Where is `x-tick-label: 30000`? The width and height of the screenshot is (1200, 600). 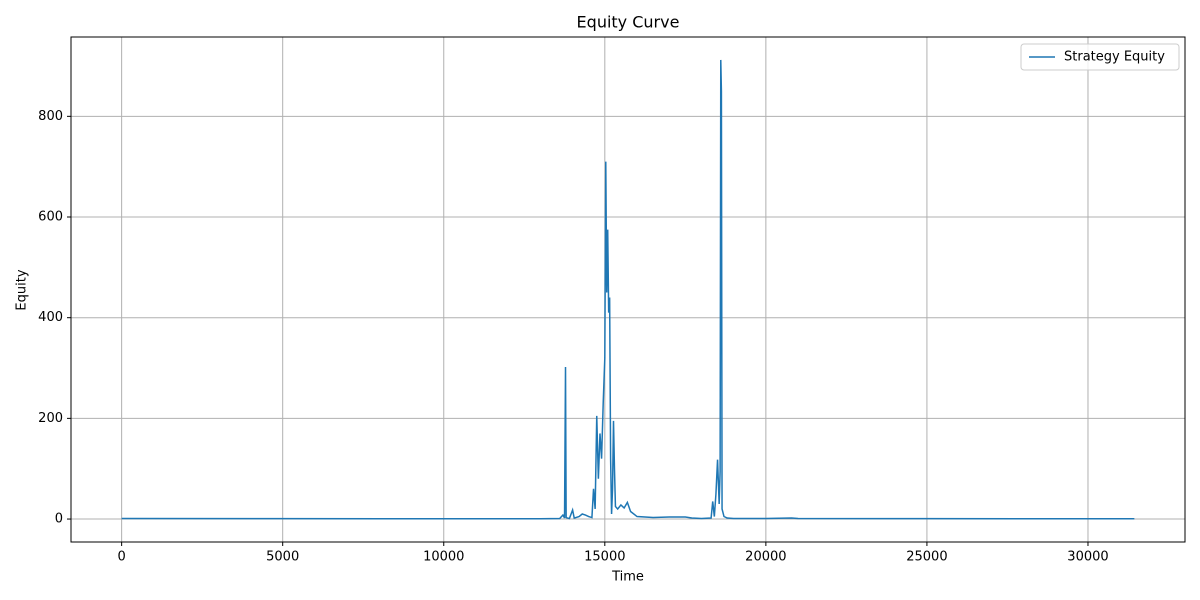
x-tick-label: 30000 is located at coordinates (1087, 557).